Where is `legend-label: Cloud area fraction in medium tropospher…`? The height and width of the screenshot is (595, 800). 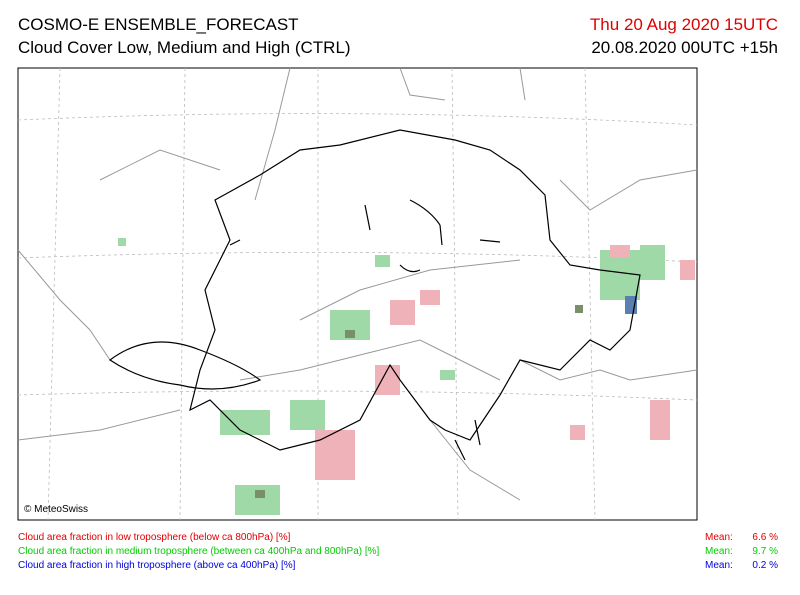
legend-label: Cloud area fraction in medium tropospher… is located at coordinates (199, 551).